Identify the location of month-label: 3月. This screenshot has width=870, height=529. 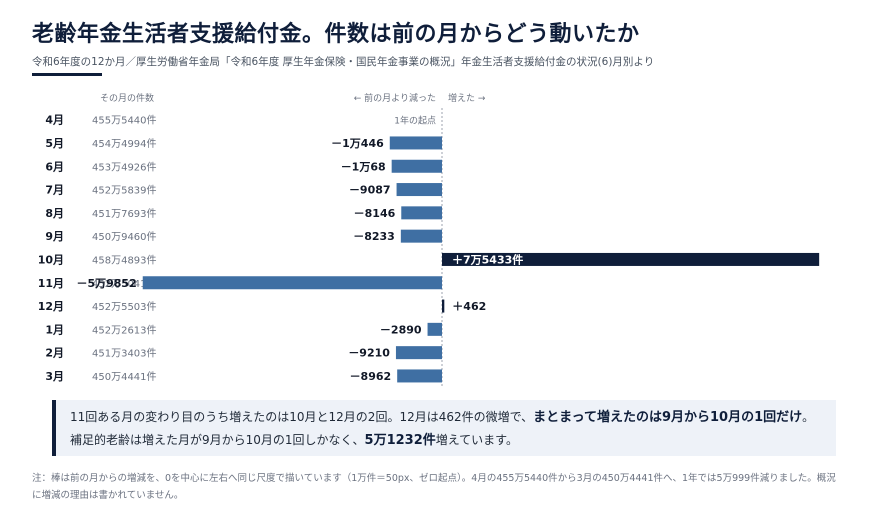
(54, 376).